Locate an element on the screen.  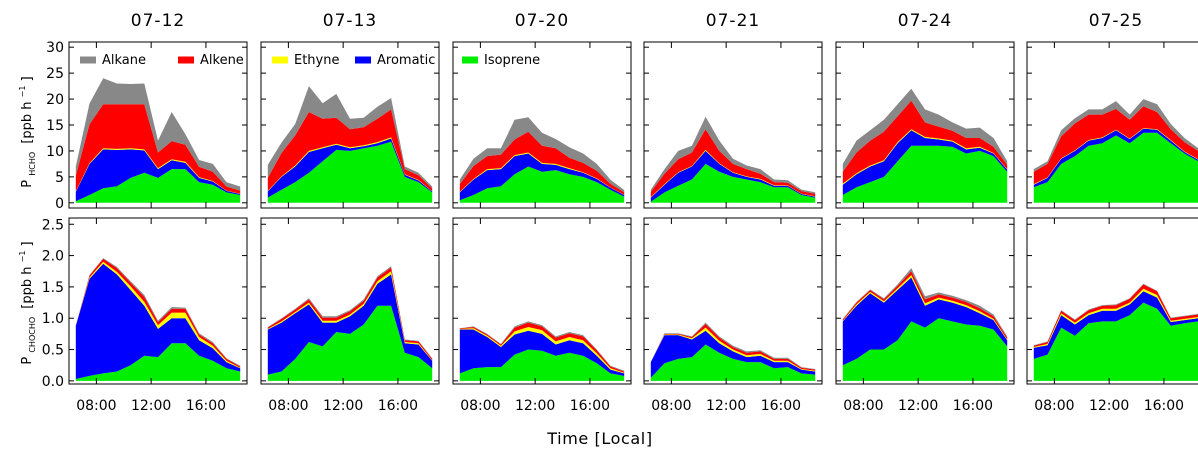
panel-title-07-25: 07-25 is located at coordinates (1116, 21).